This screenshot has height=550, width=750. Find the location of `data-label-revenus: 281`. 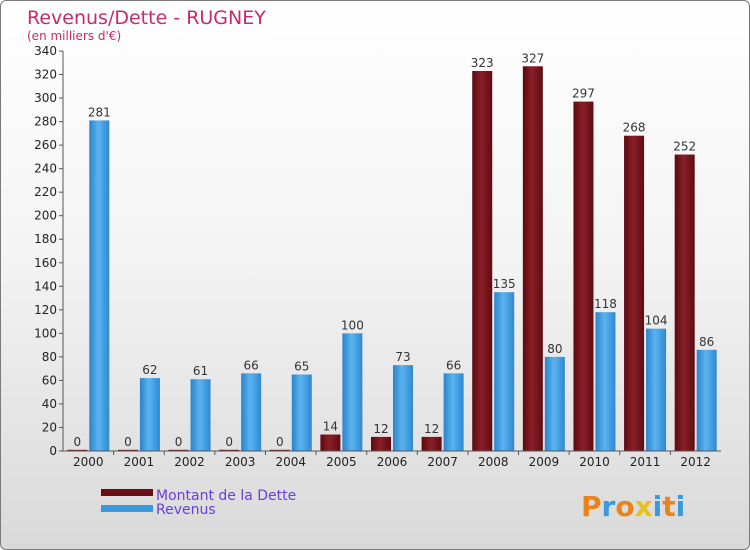

data-label-revenus: 281 is located at coordinates (99, 112).